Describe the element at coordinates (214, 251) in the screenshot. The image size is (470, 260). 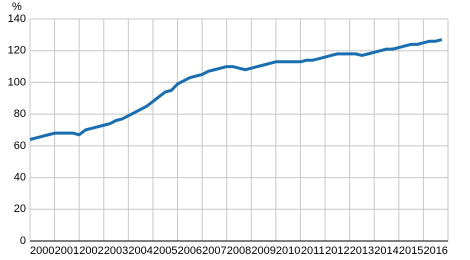
I see `x-tick-label: 2007` at that location.